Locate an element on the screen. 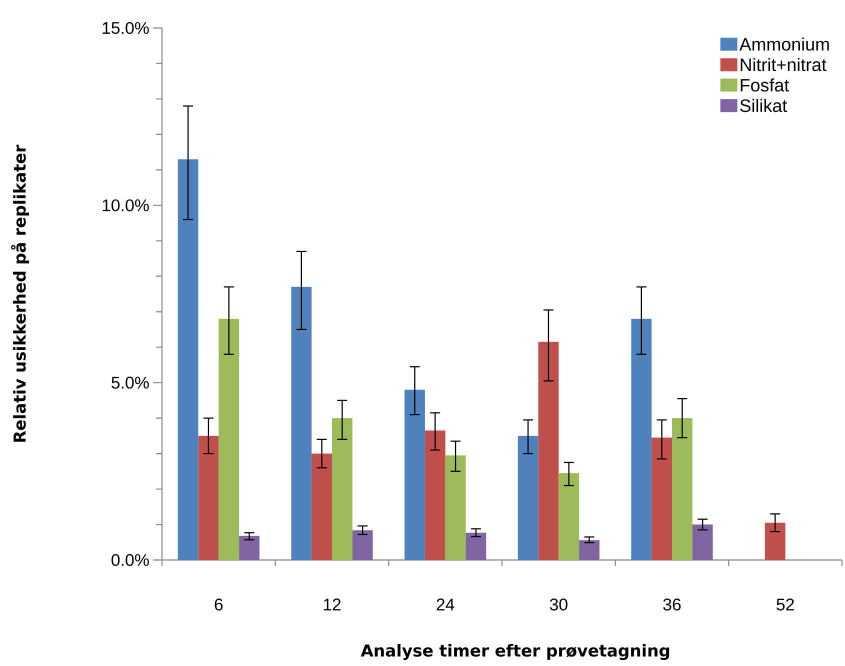 Image resolution: width=845 pixels, height=666 pixels. legend-label: Silikat is located at coordinates (764, 105).